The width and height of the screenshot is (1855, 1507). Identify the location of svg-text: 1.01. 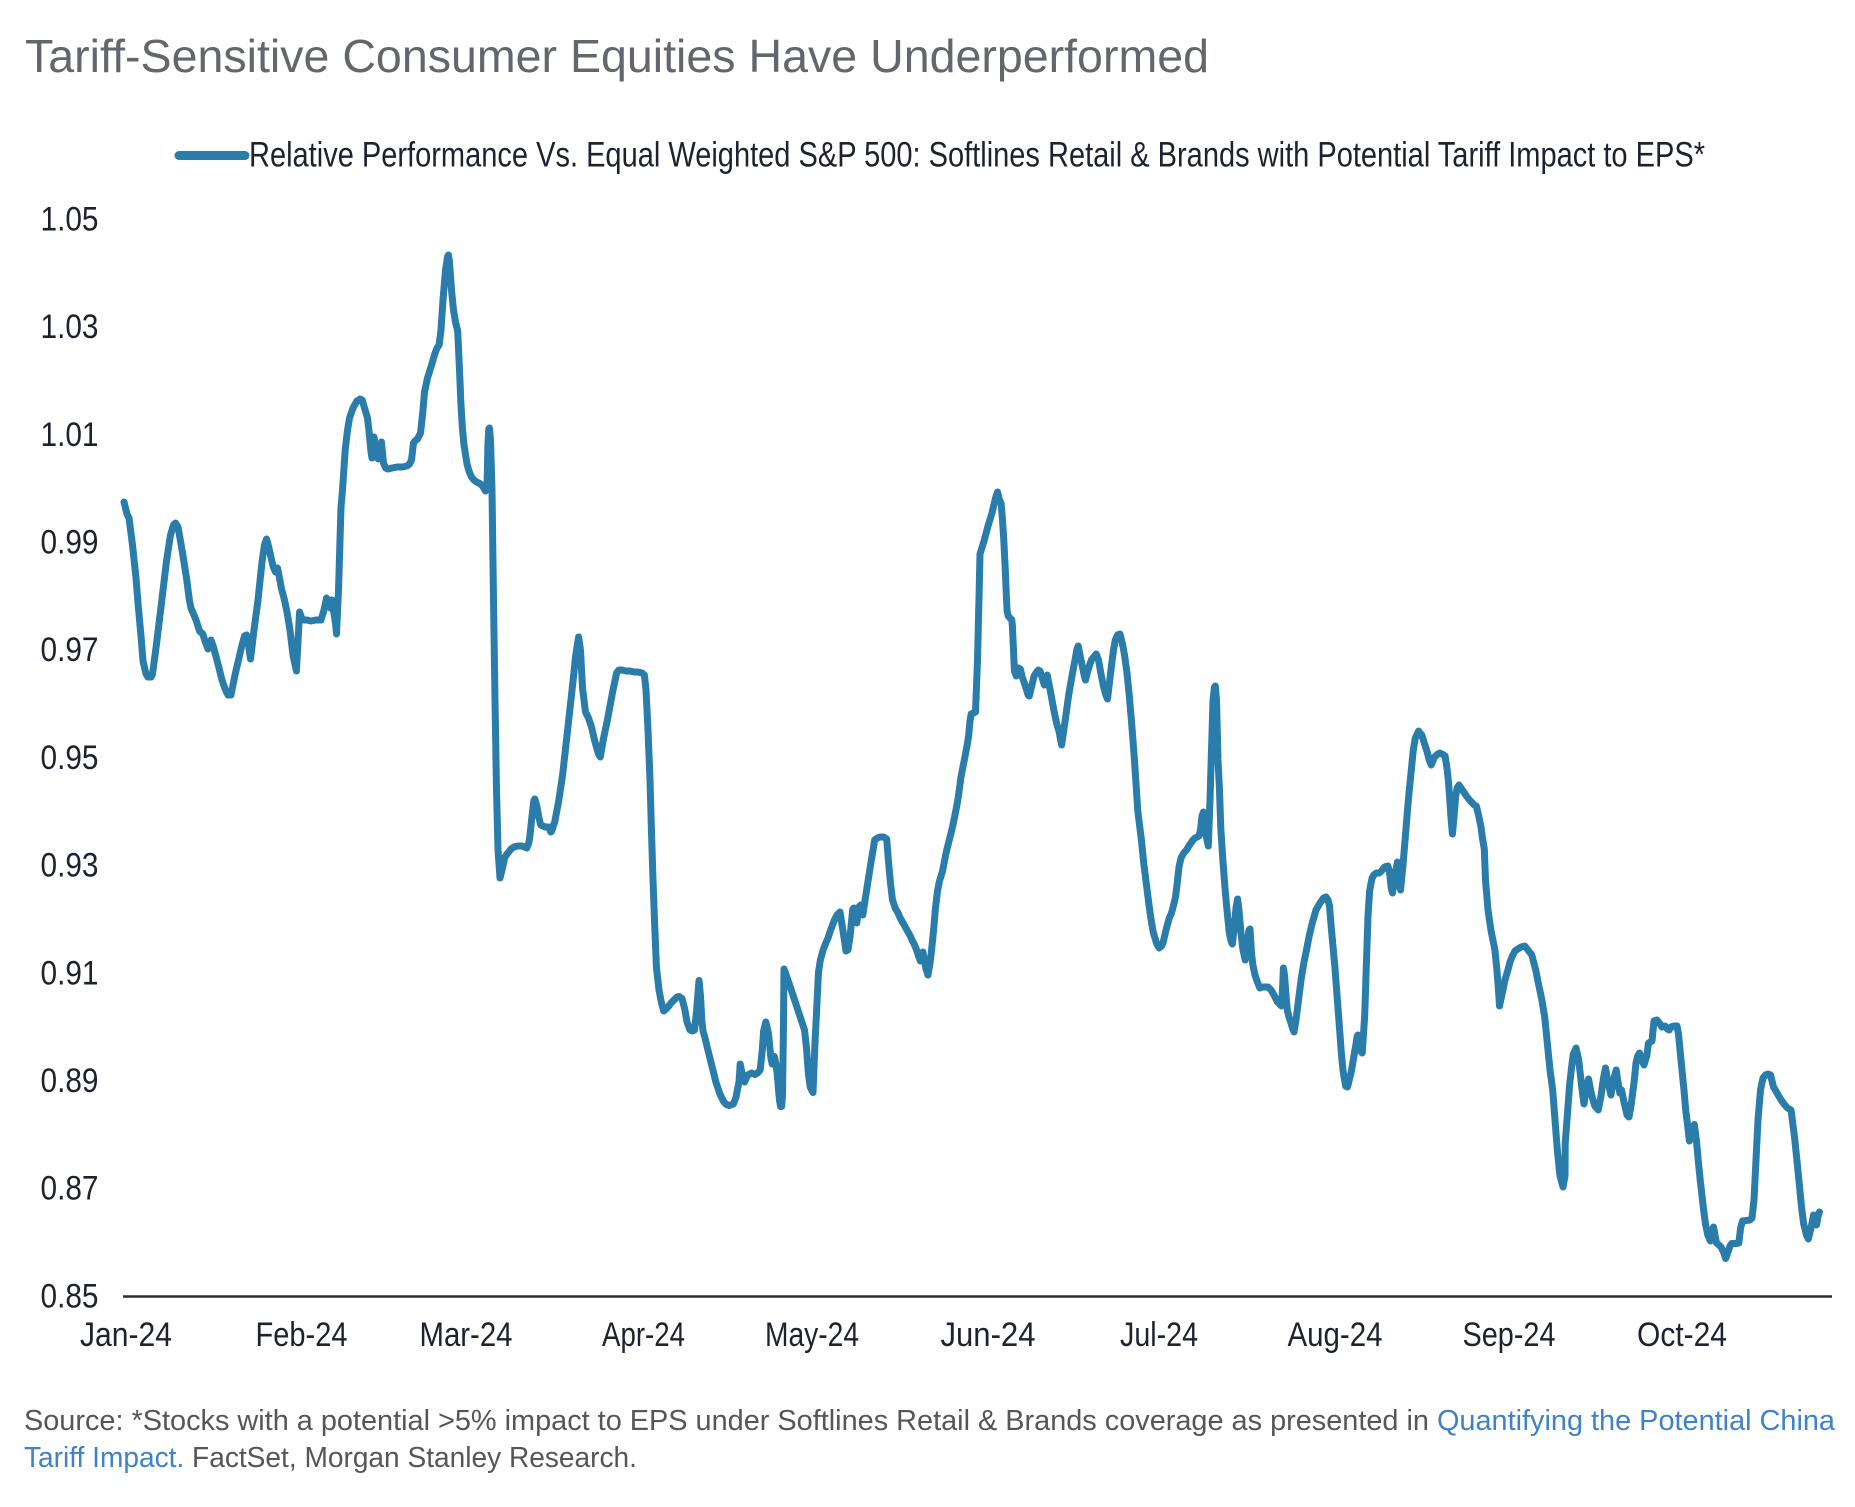
(70, 435).